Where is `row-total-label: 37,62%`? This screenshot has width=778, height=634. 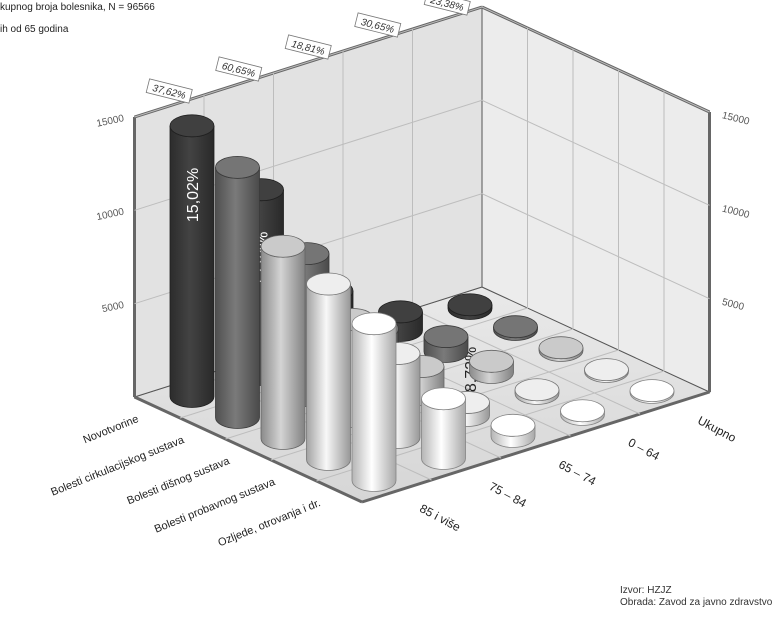 row-total-label: 37,62% is located at coordinates (169, 91).